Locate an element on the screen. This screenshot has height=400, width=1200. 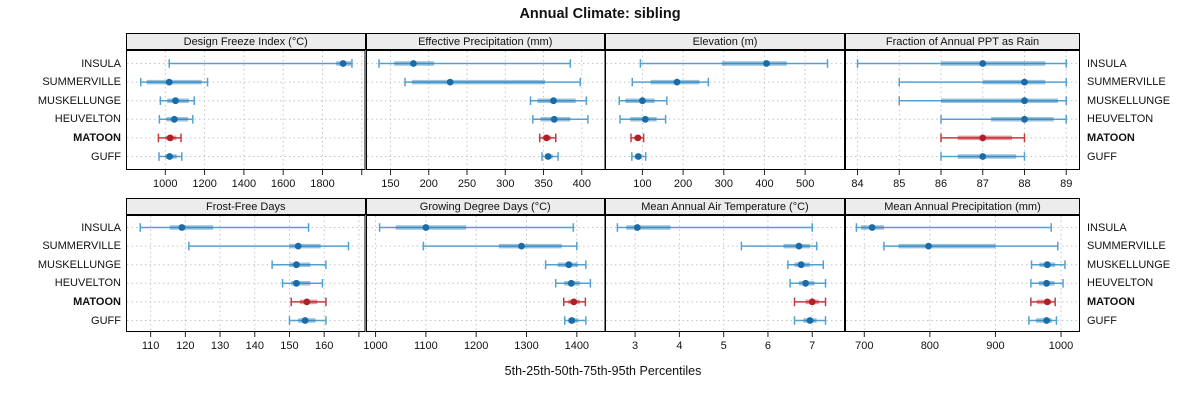
axis-tick-label: 89 is located at coordinates (1066, 184).